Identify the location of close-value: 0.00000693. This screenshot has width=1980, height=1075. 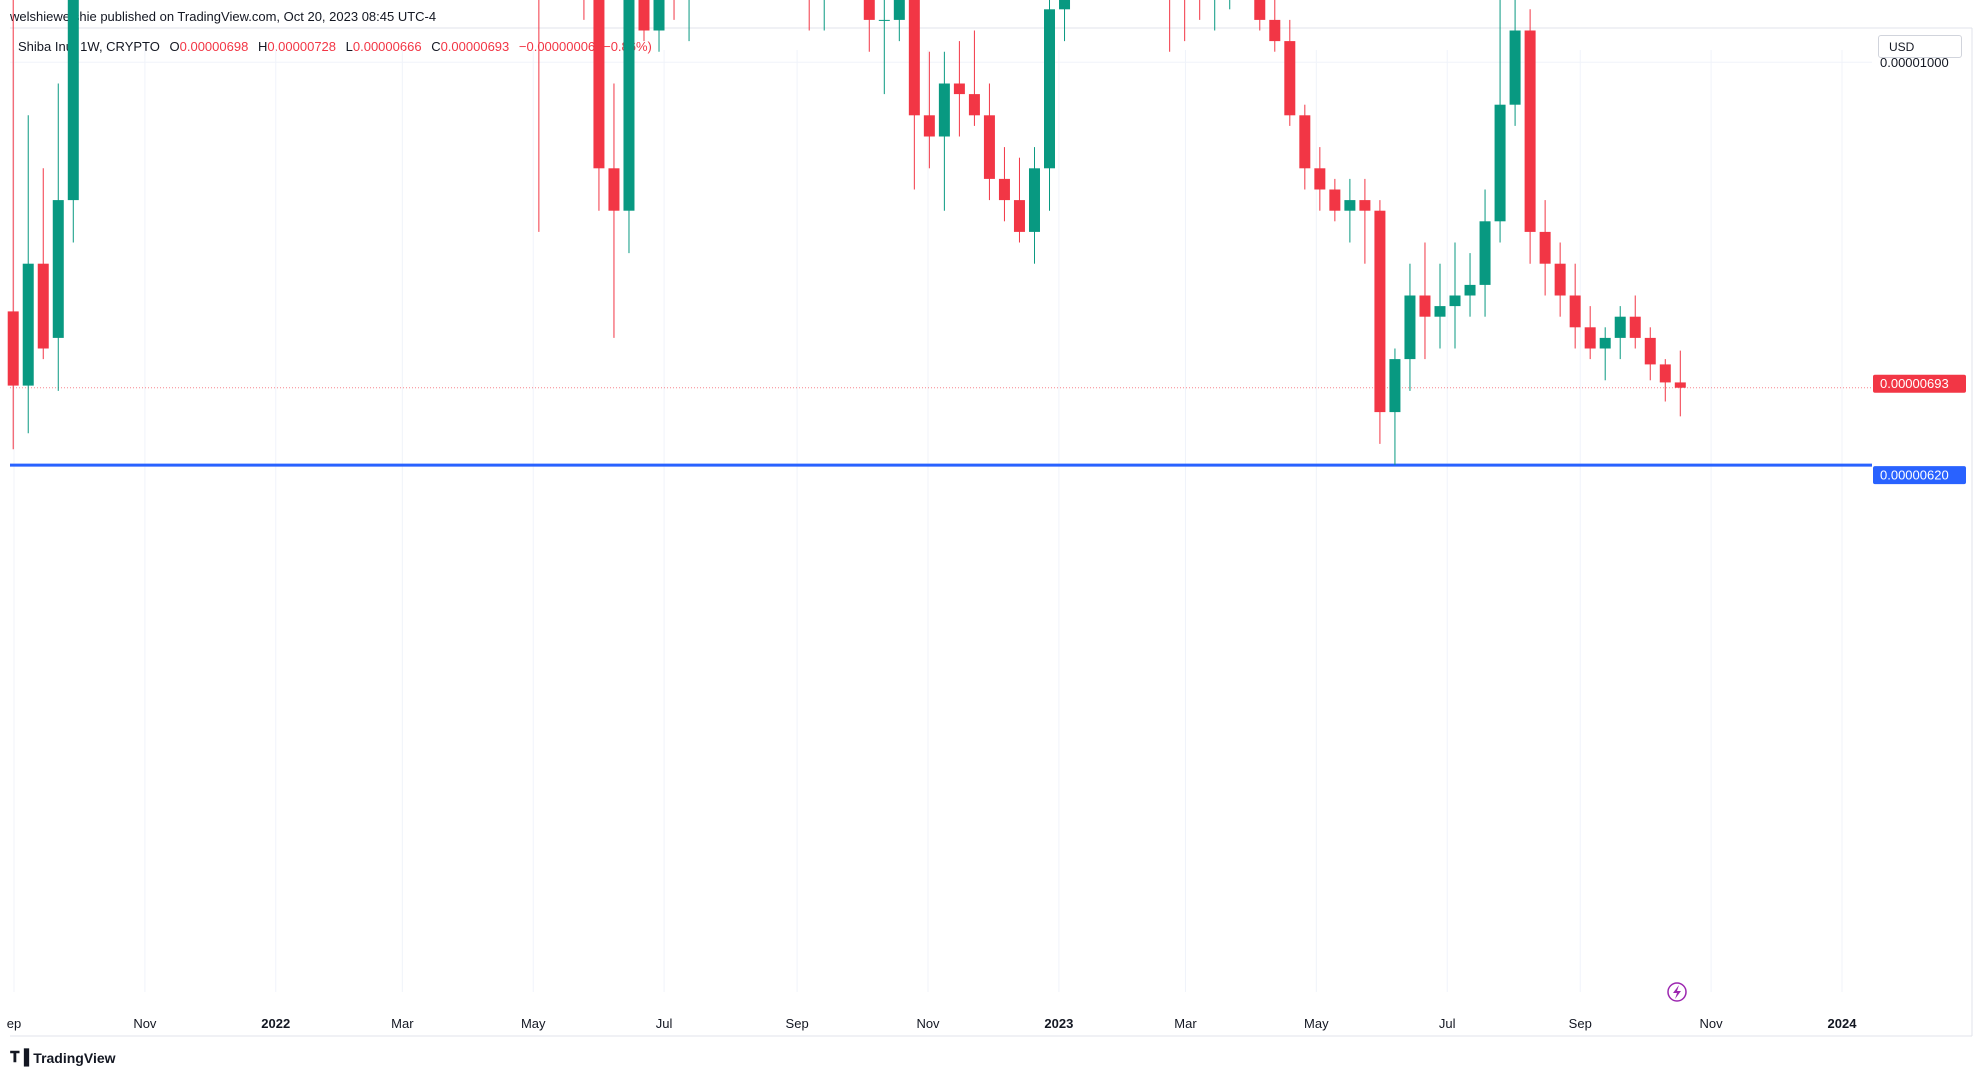
(475, 46).